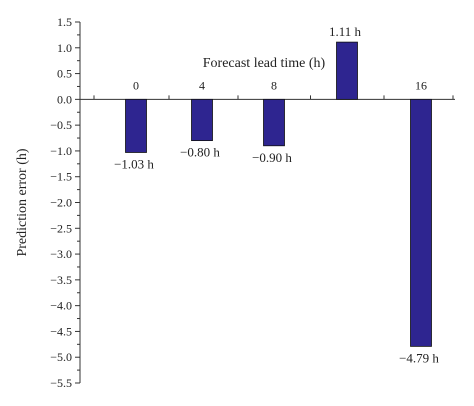  Describe the element at coordinates (61, 331) in the screenshot. I see `y-tick-label: −4.5` at that location.